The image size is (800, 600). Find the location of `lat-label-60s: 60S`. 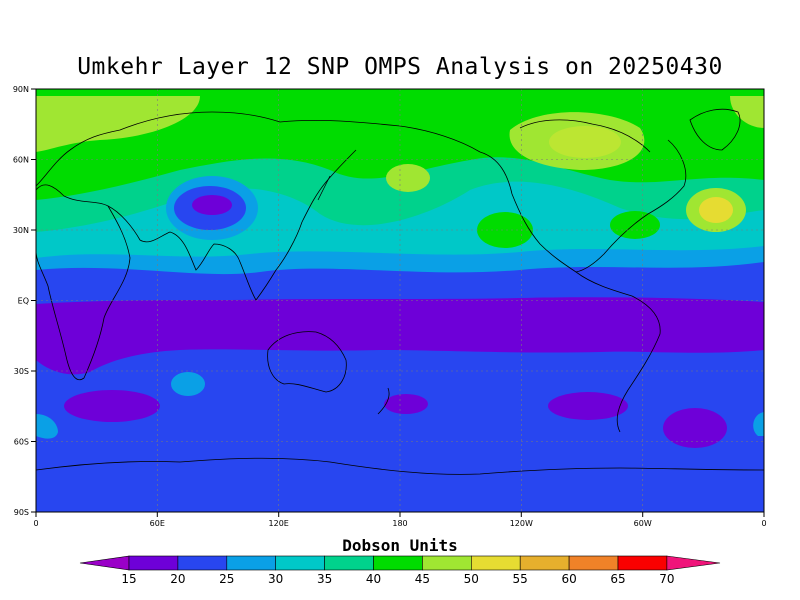

lat-label-60s: 60S is located at coordinates (21, 442).